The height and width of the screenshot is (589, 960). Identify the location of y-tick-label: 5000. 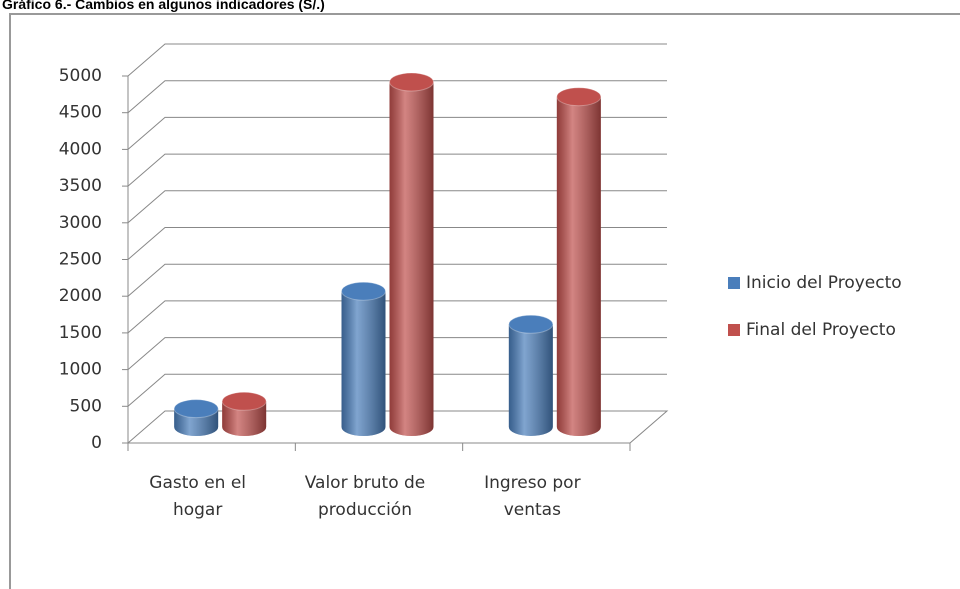
(80, 76).